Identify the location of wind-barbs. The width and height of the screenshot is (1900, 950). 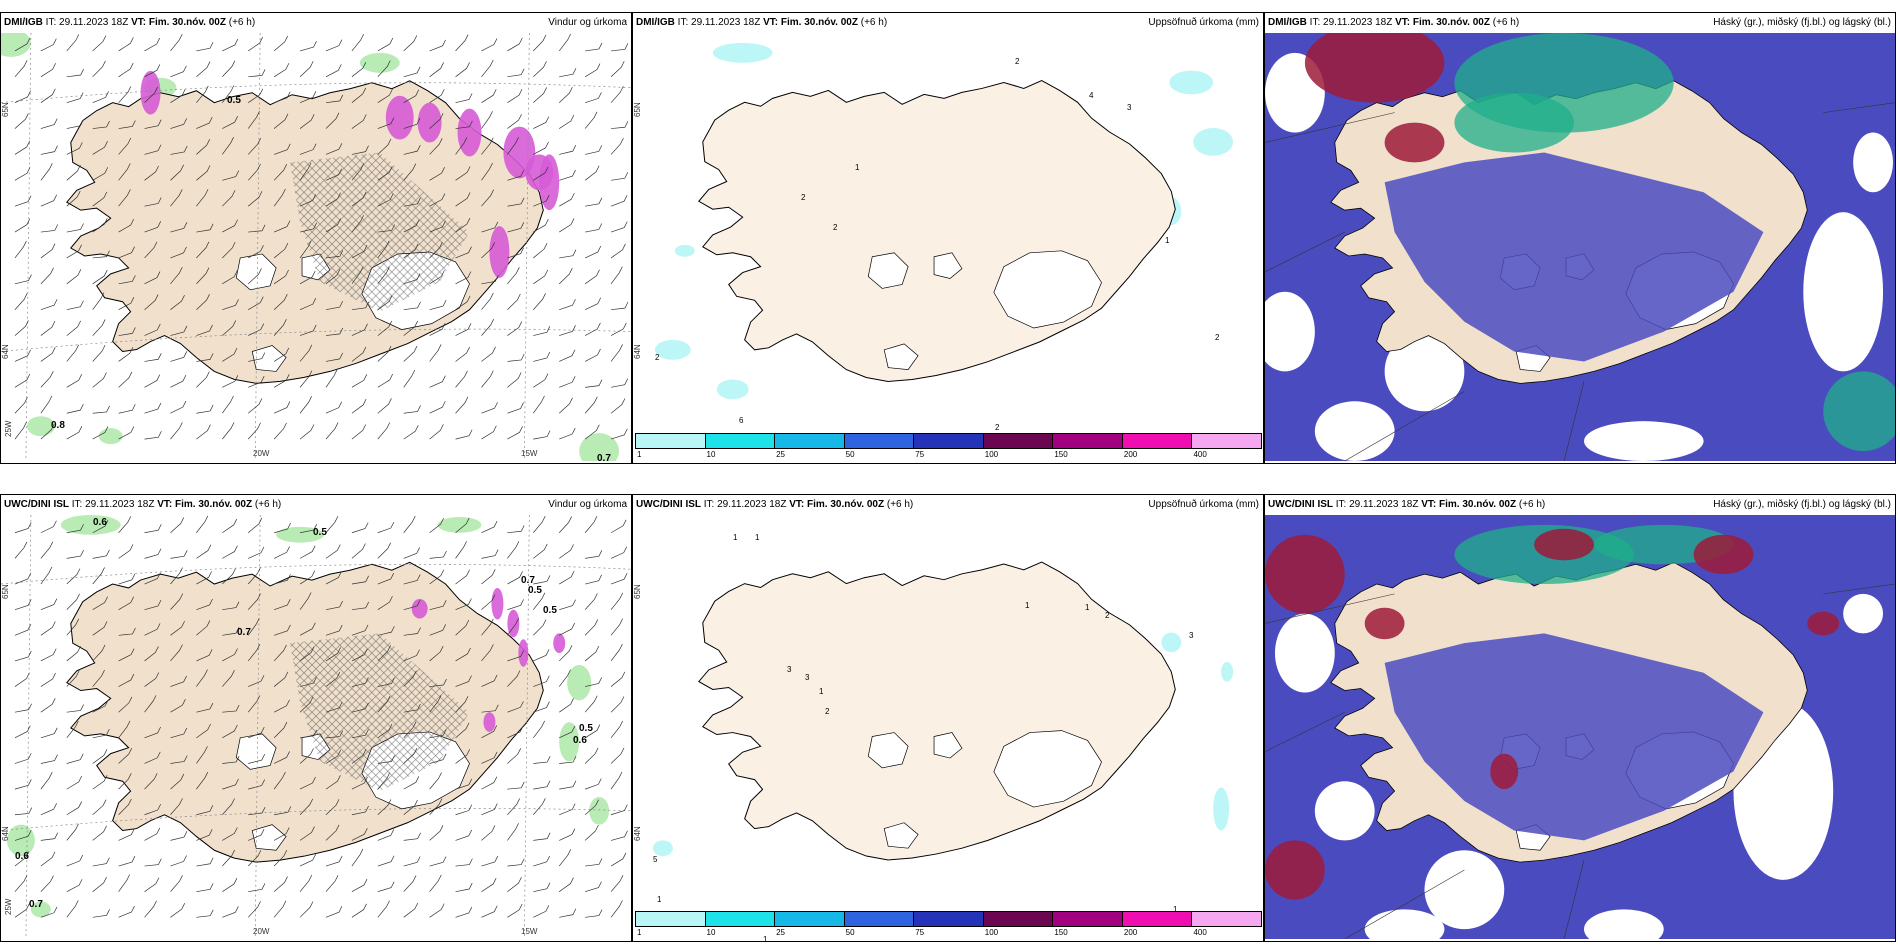
(321, 716).